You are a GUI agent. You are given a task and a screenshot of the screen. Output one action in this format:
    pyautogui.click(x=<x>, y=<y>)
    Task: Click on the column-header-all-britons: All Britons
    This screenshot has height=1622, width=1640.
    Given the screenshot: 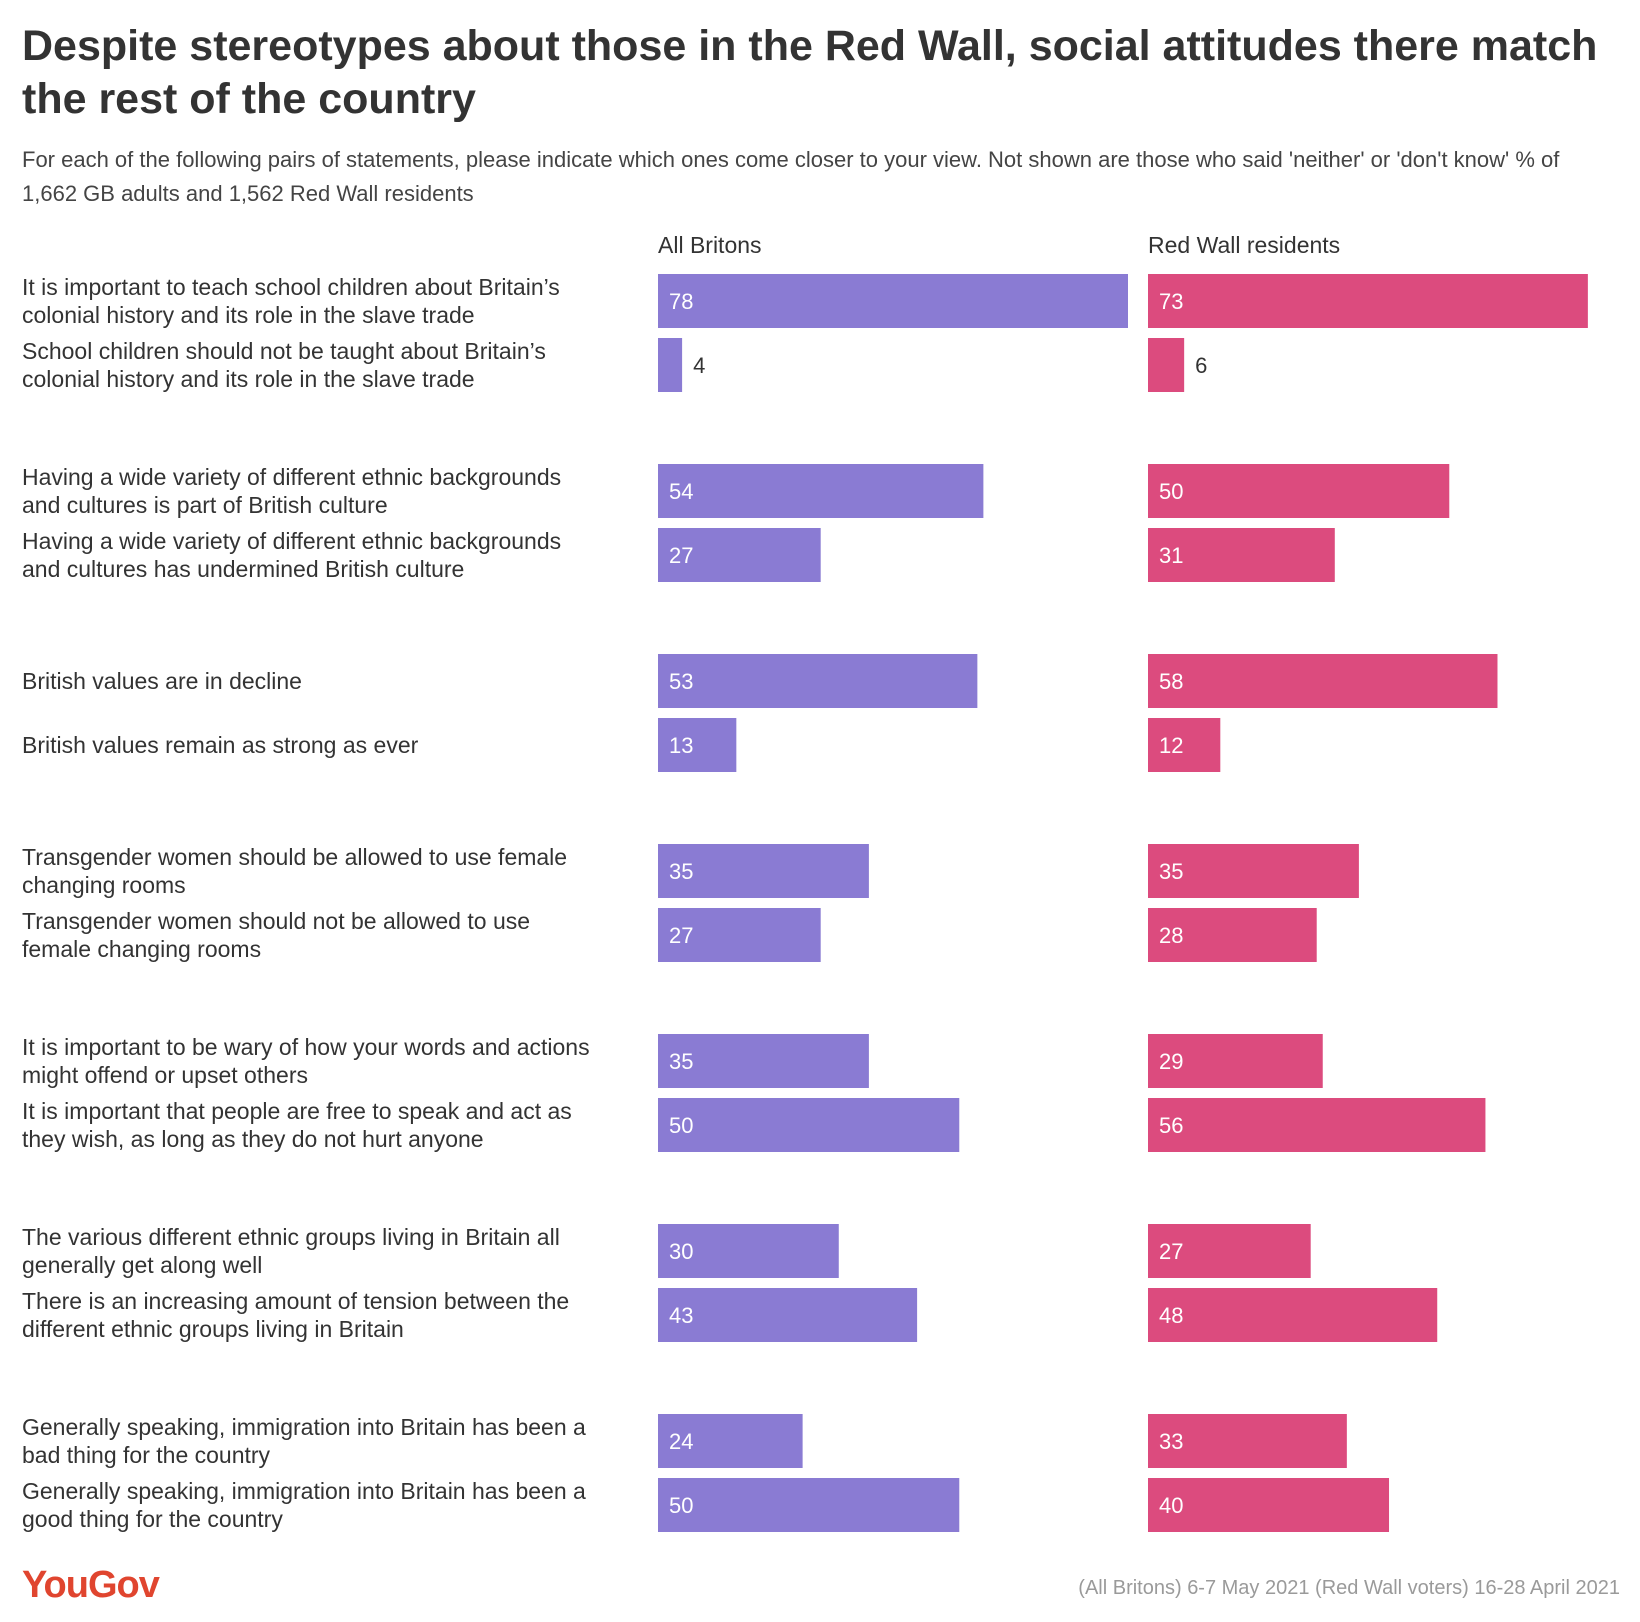 What is the action you would take?
    pyautogui.click(x=710, y=245)
    